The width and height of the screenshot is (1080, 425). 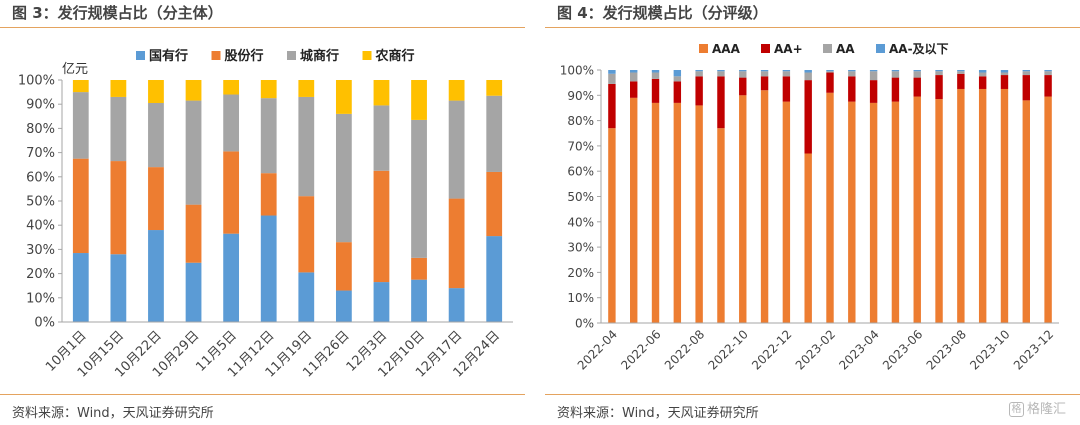 What do you see at coordinates (815, 349) in the screenshot?
I see `x-tick-label: 2023-02` at bounding box center [815, 349].